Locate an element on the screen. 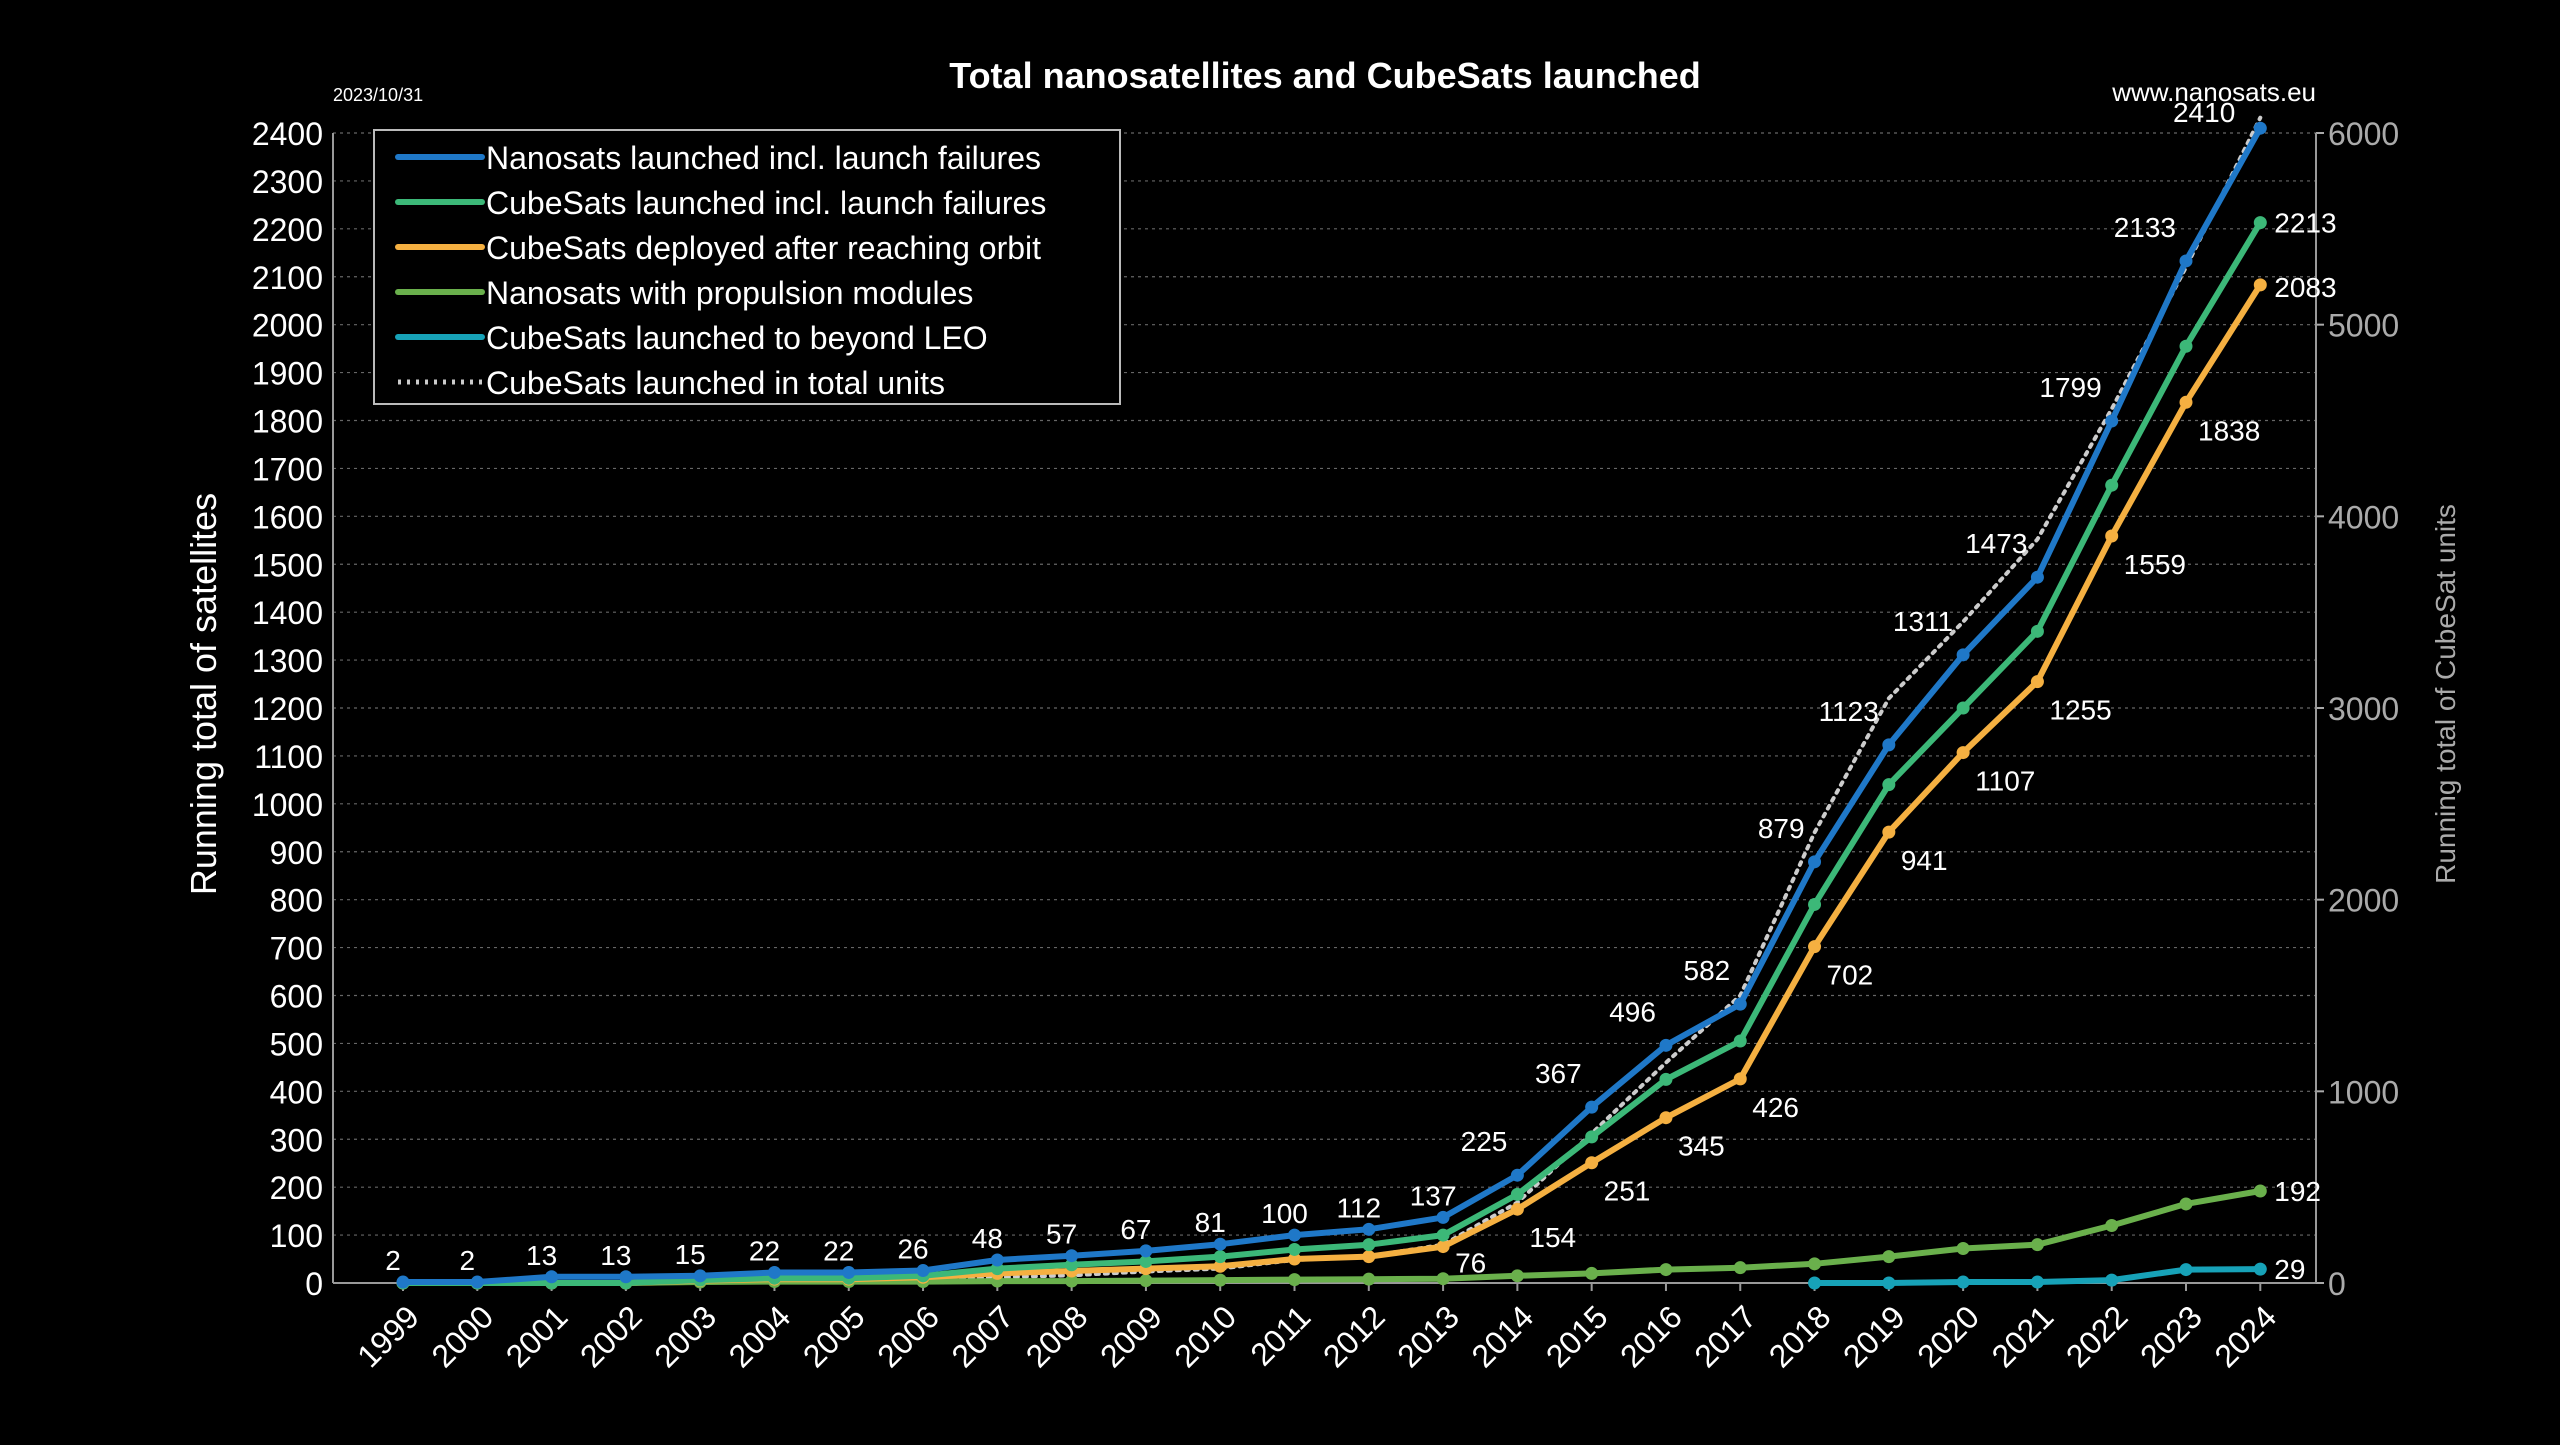 This screenshot has width=2560, height=1445. data-label: 2133 is located at coordinates (2145, 227).